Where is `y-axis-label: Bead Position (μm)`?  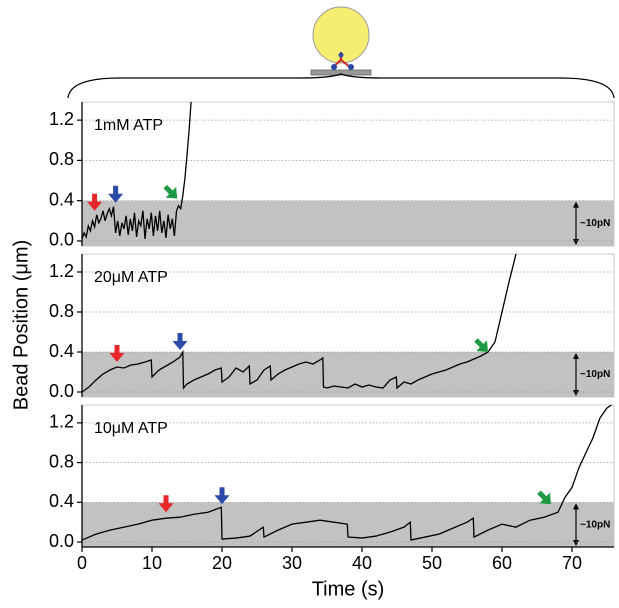
y-axis-label: Bead Position (μm) is located at coordinates (21, 325).